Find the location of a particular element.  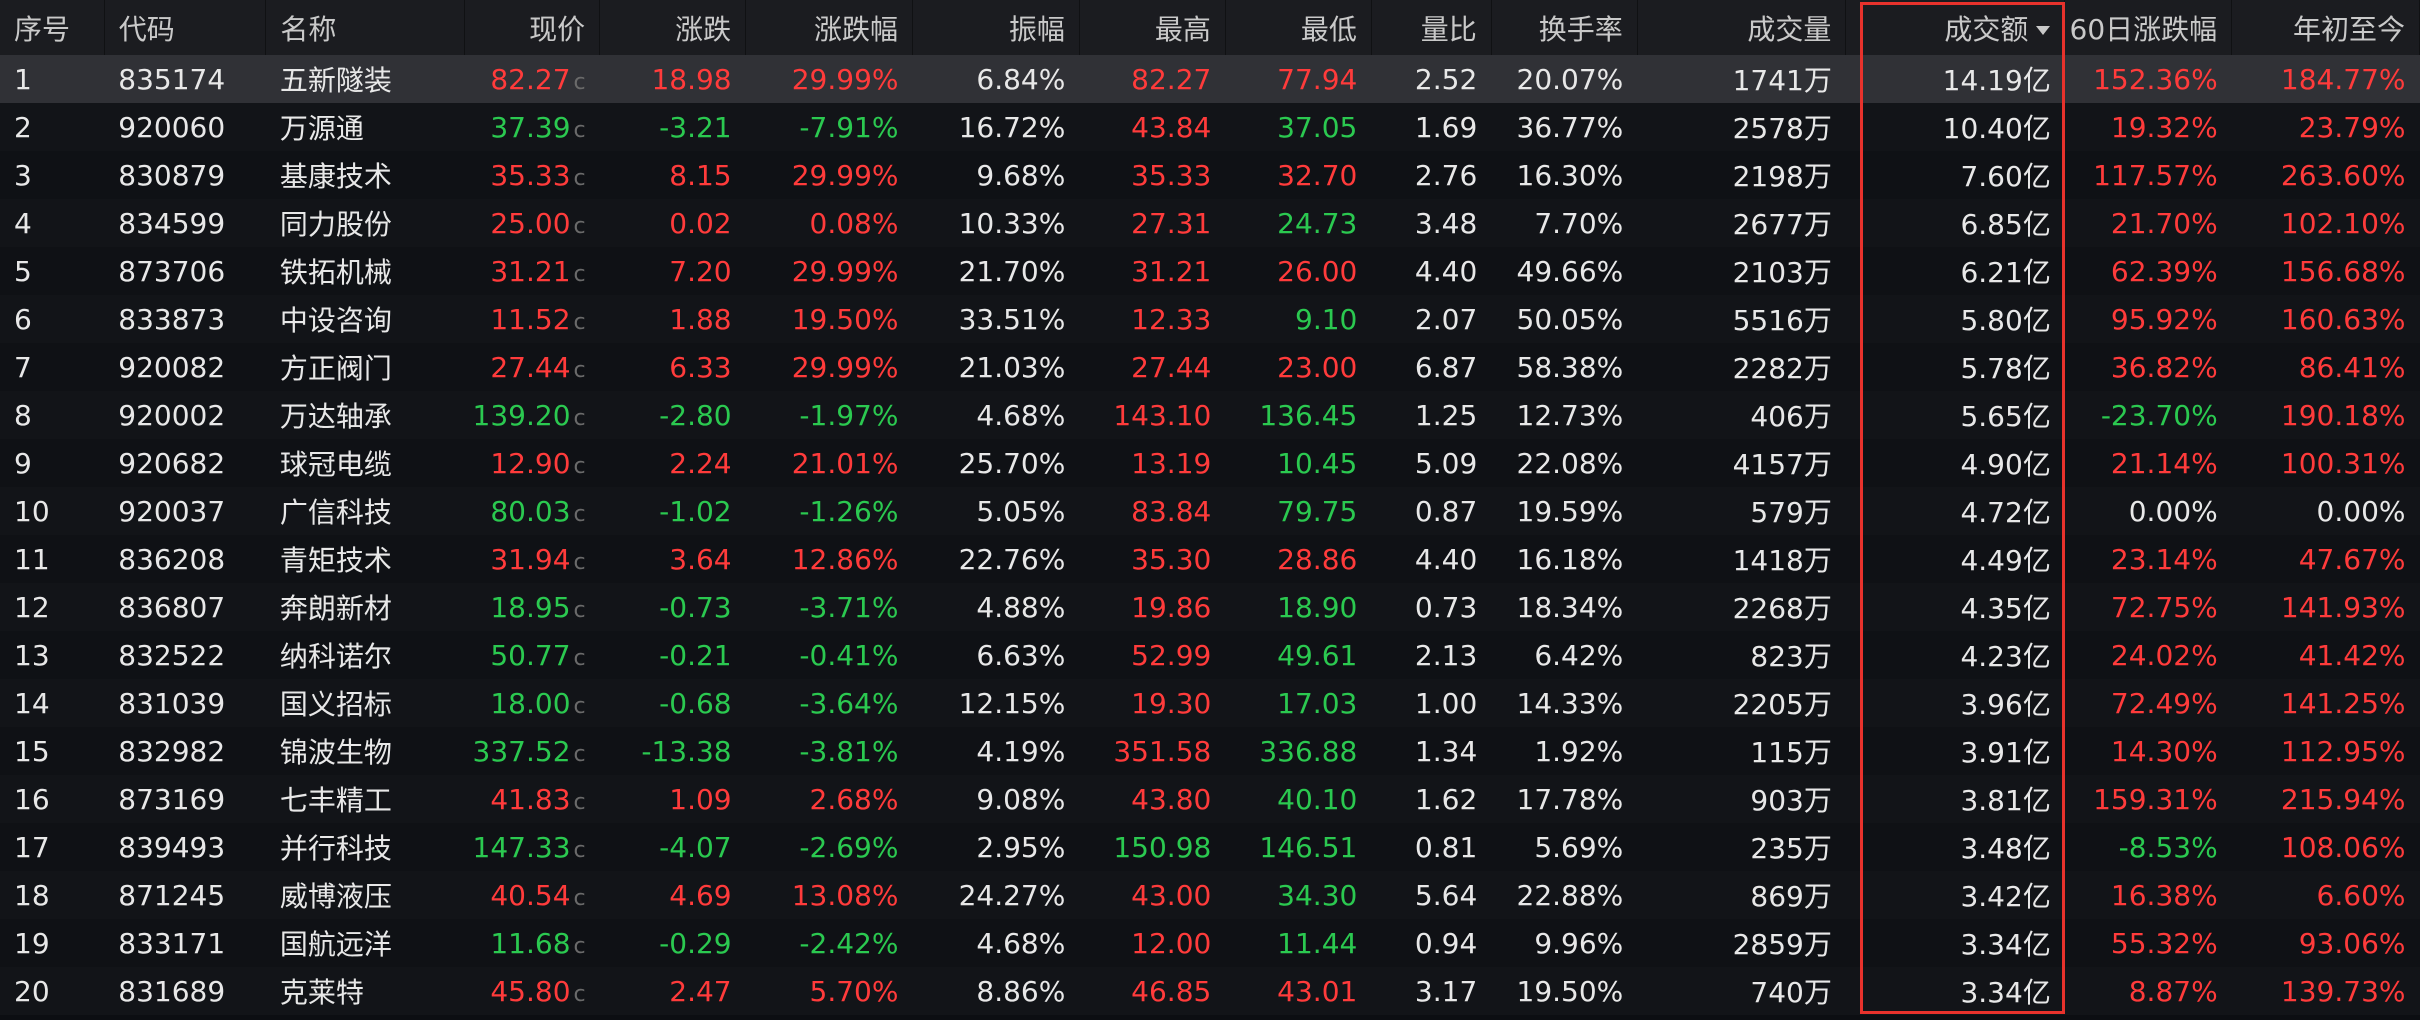

header-seq: 序号 is located at coordinates (52, 27).